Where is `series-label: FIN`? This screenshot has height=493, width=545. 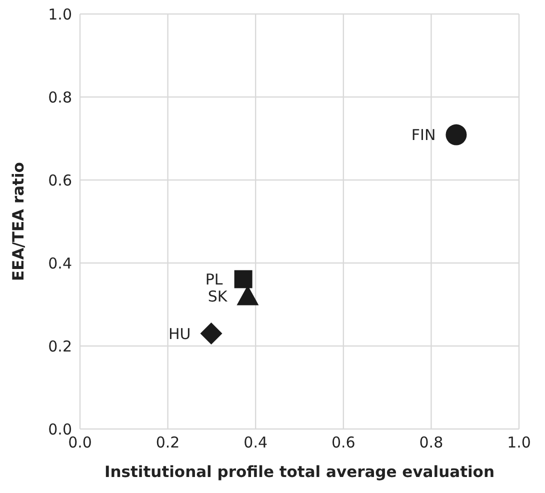 series-label: FIN is located at coordinates (423, 135).